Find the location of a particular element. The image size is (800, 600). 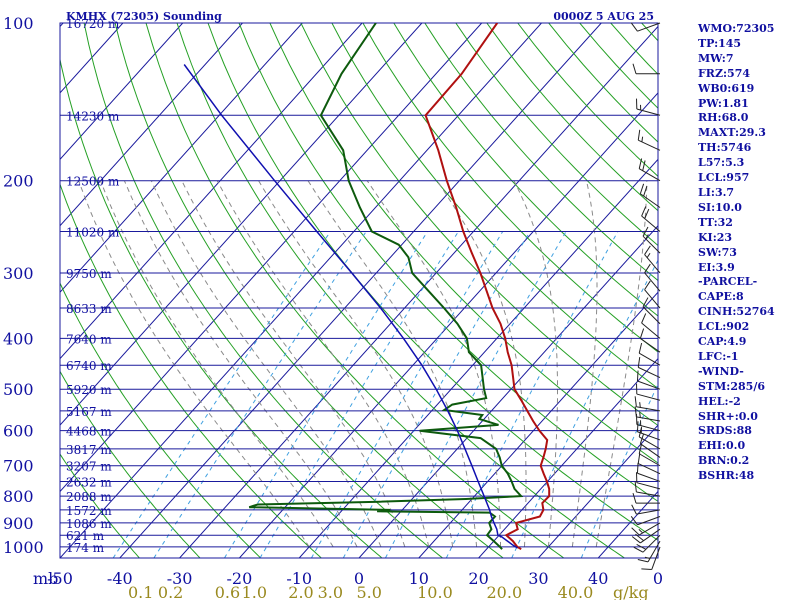

sounding-index: LCL:902 is located at coordinates (724, 327).